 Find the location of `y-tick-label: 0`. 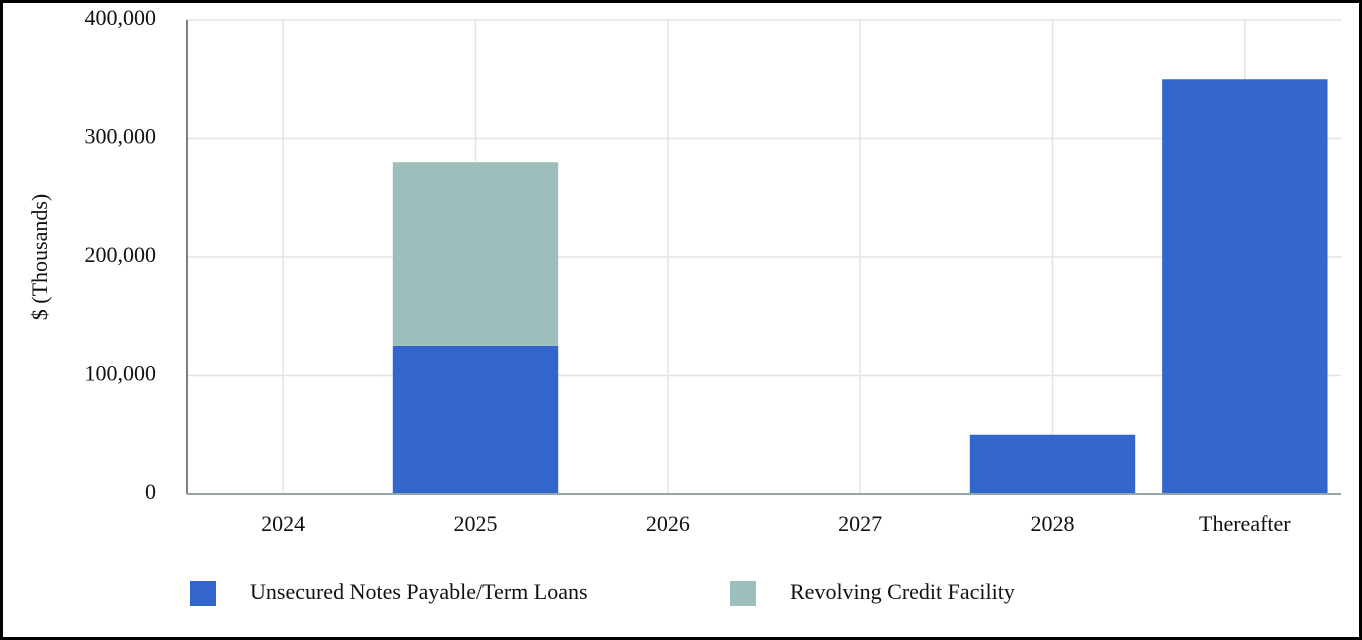

y-tick-label: 0 is located at coordinates (150, 491).